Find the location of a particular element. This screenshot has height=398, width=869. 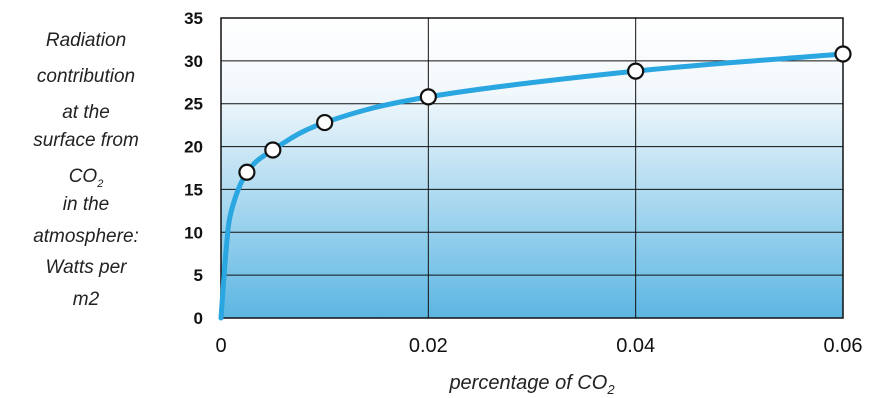

y-axis-label-line: Radiation is located at coordinates (86, 40).